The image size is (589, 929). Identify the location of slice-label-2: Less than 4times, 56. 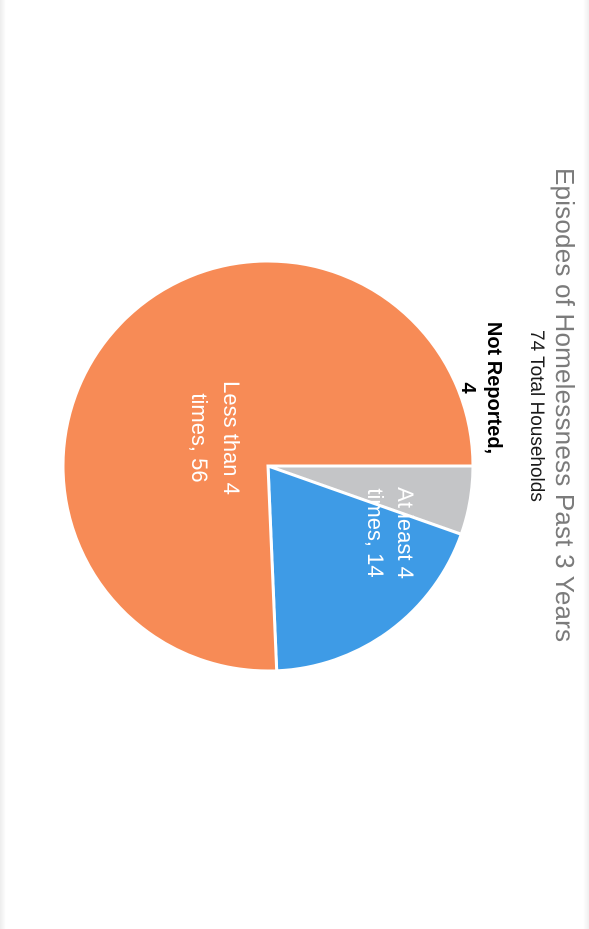
(215, 438).